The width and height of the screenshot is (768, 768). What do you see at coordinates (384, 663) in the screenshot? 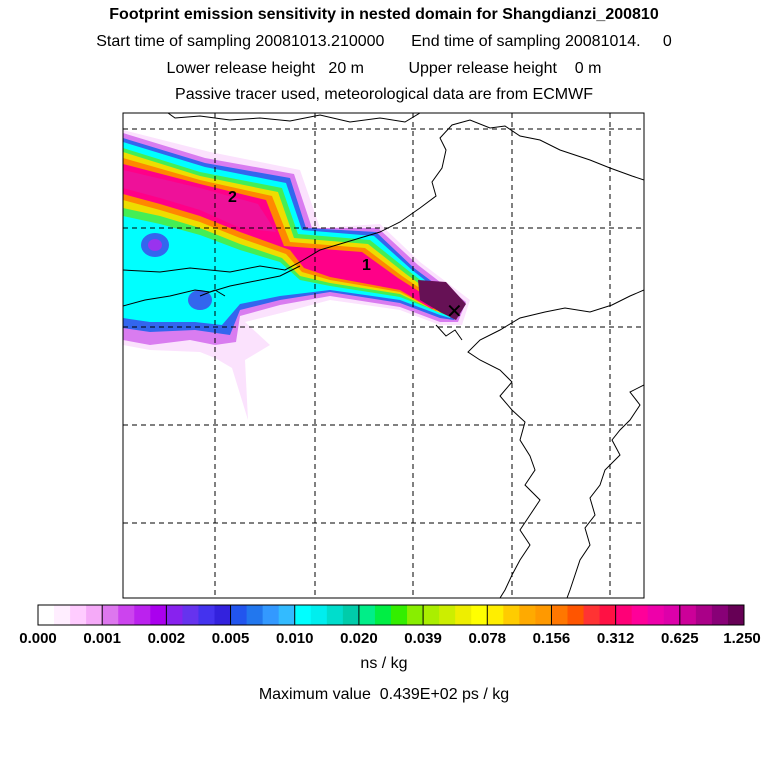
I see `colorbar-units: ns / kg` at bounding box center [384, 663].